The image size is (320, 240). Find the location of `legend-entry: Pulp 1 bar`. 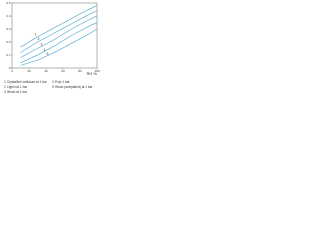

legend-entry: Pulp 1 bar is located at coordinates (62, 82).